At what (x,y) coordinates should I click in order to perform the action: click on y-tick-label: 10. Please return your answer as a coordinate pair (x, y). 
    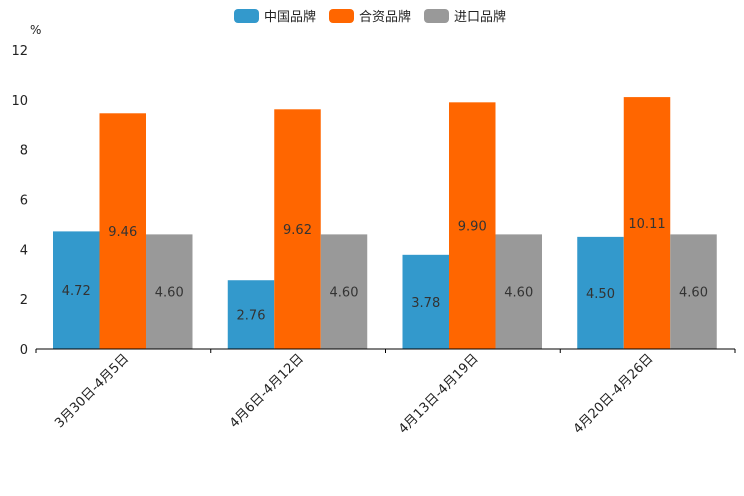
    Looking at the image, I should click on (19, 101).